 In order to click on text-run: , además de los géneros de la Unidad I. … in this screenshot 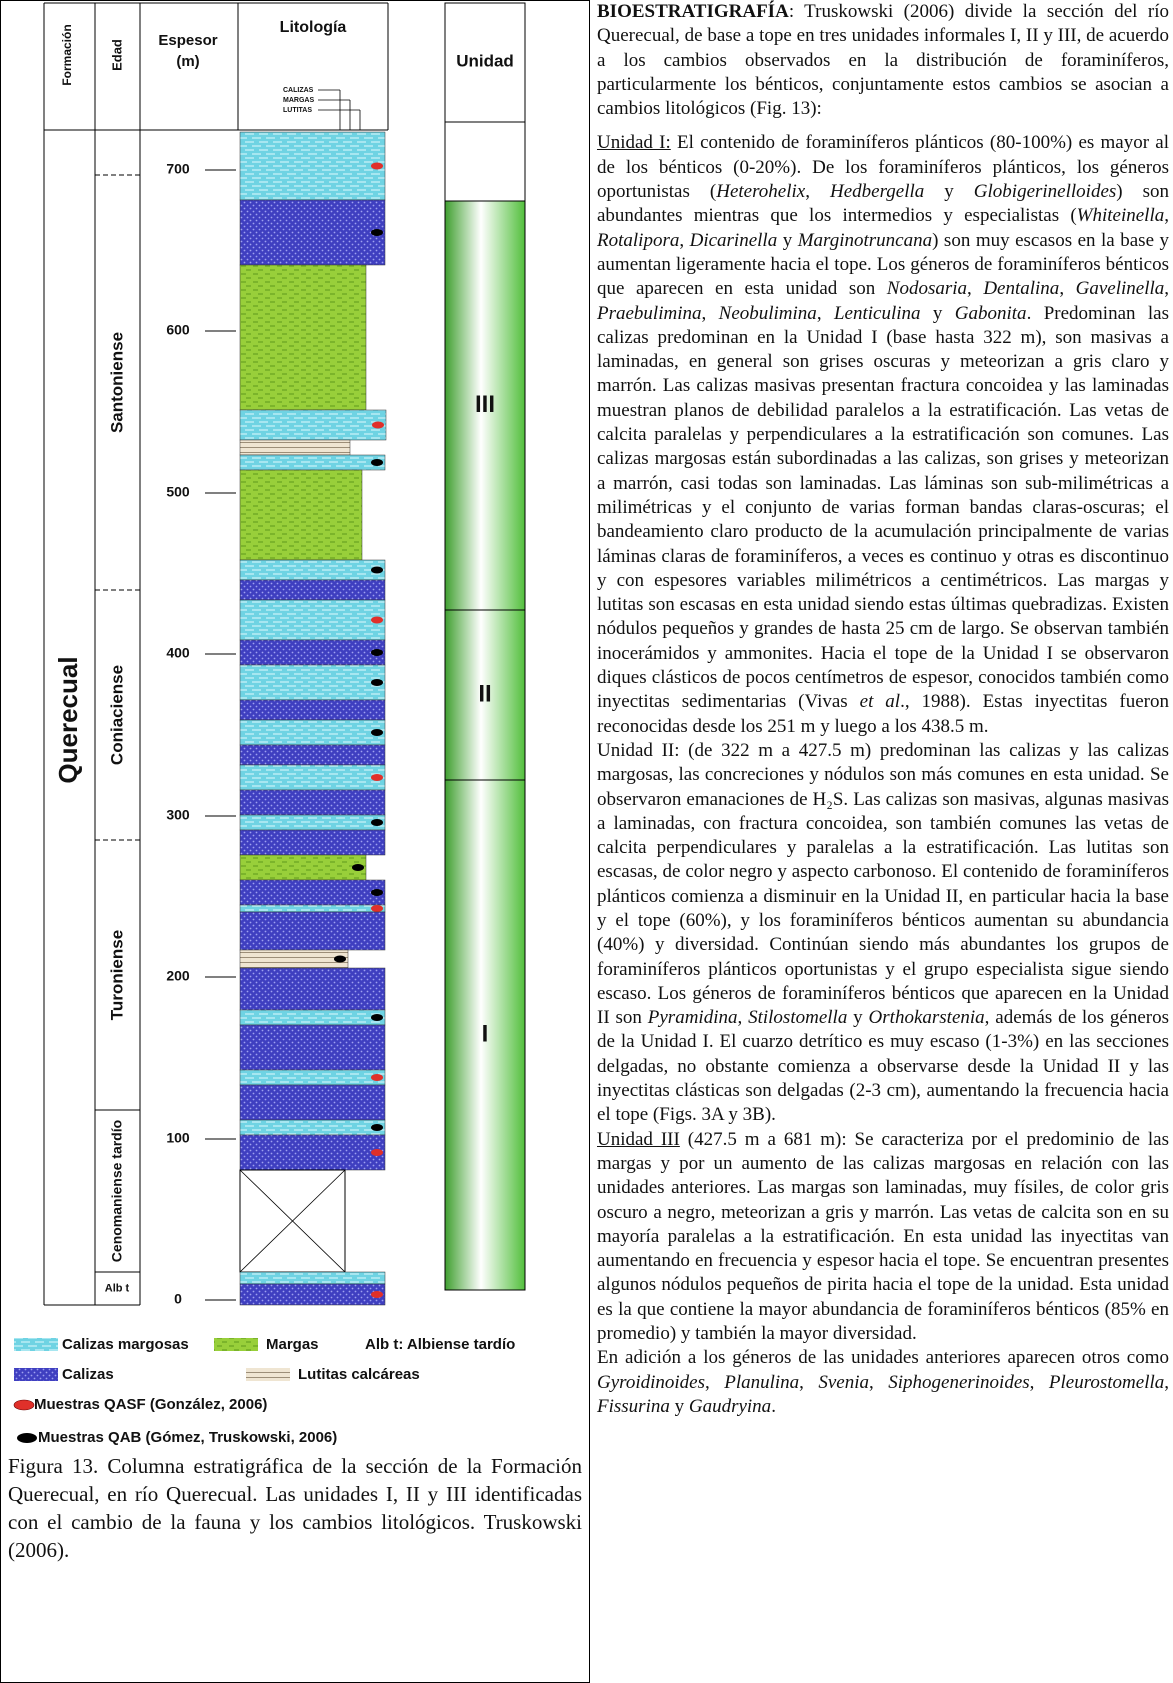, I will do `click(883, 1066)`.